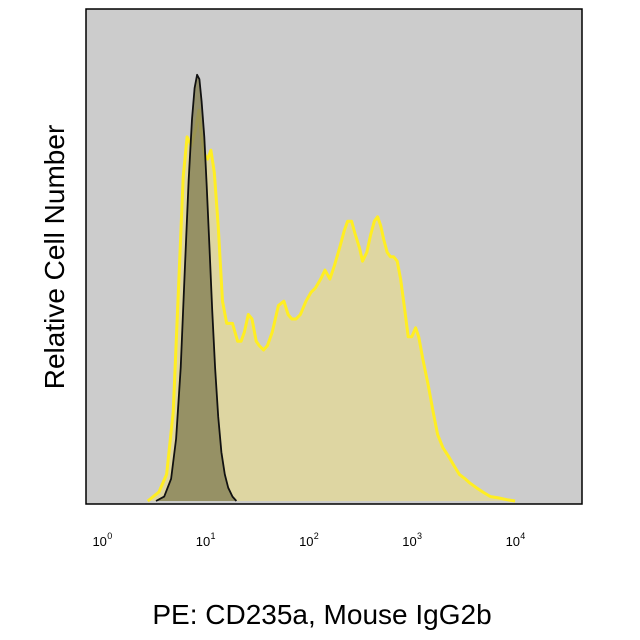  I want to click on x-tick-exponent: 3, so click(419, 536).